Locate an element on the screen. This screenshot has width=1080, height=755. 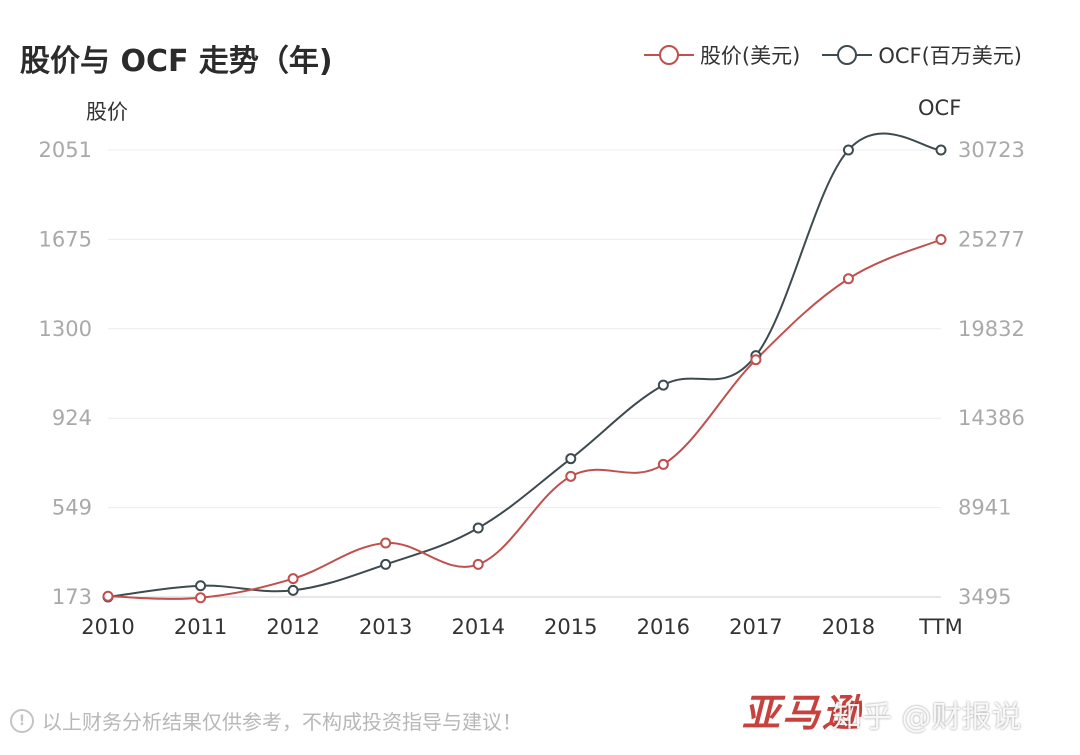
x-tick-label: 2013 is located at coordinates (385, 627).